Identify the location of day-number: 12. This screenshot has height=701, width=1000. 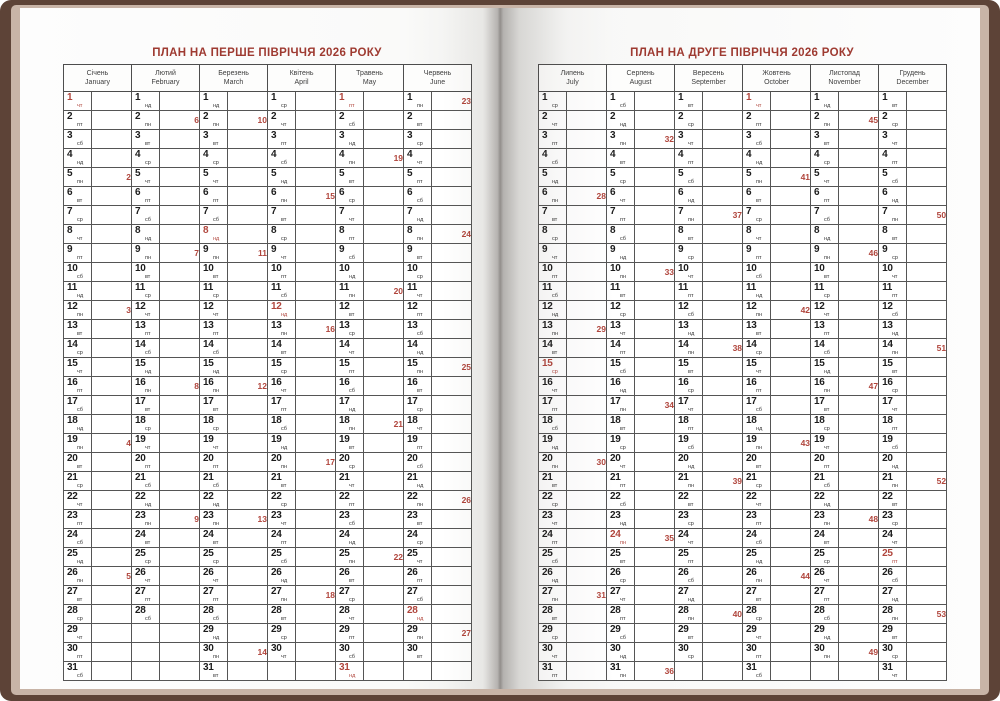
(547, 306).